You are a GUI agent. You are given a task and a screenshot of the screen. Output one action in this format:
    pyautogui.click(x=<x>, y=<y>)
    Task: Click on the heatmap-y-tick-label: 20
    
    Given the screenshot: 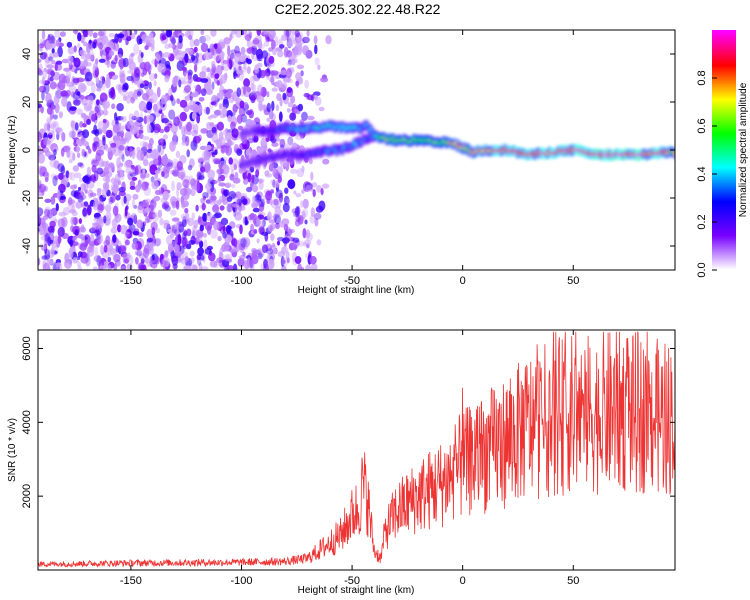 What is the action you would take?
    pyautogui.click(x=27, y=102)
    